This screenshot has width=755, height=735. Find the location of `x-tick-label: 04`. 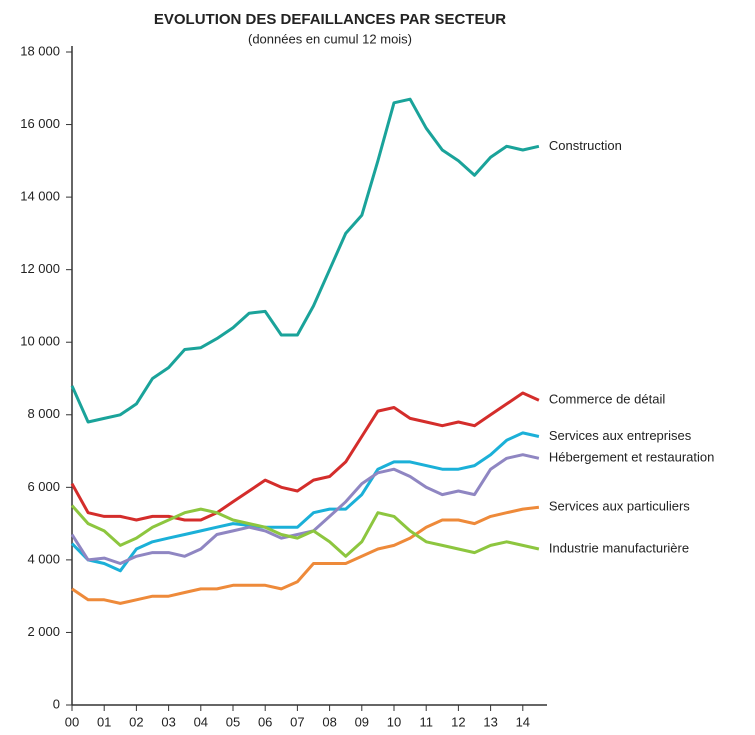

x-tick-label: 04 is located at coordinates (201, 721).